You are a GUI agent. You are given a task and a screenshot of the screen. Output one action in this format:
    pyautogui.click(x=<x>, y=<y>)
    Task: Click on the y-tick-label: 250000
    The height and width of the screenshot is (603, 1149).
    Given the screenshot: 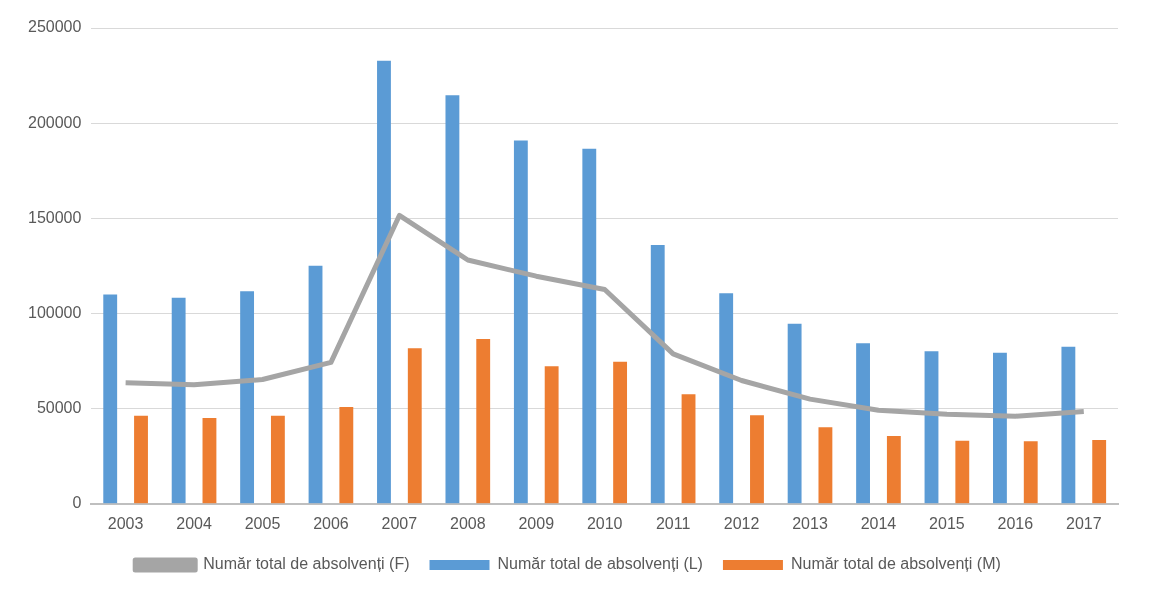 What is the action you would take?
    pyautogui.click(x=55, y=27)
    